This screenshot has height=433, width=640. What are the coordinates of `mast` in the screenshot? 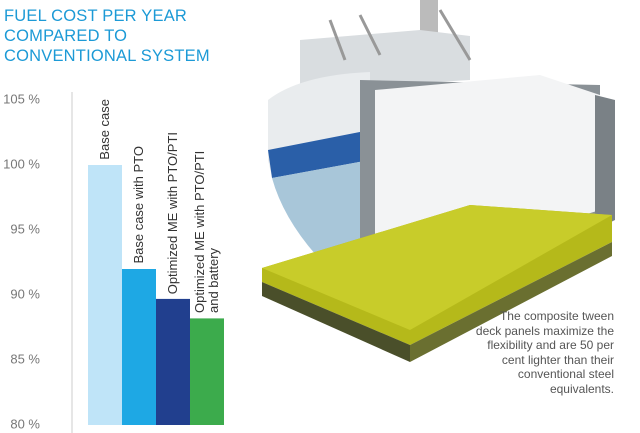 It's located at (429, 20).